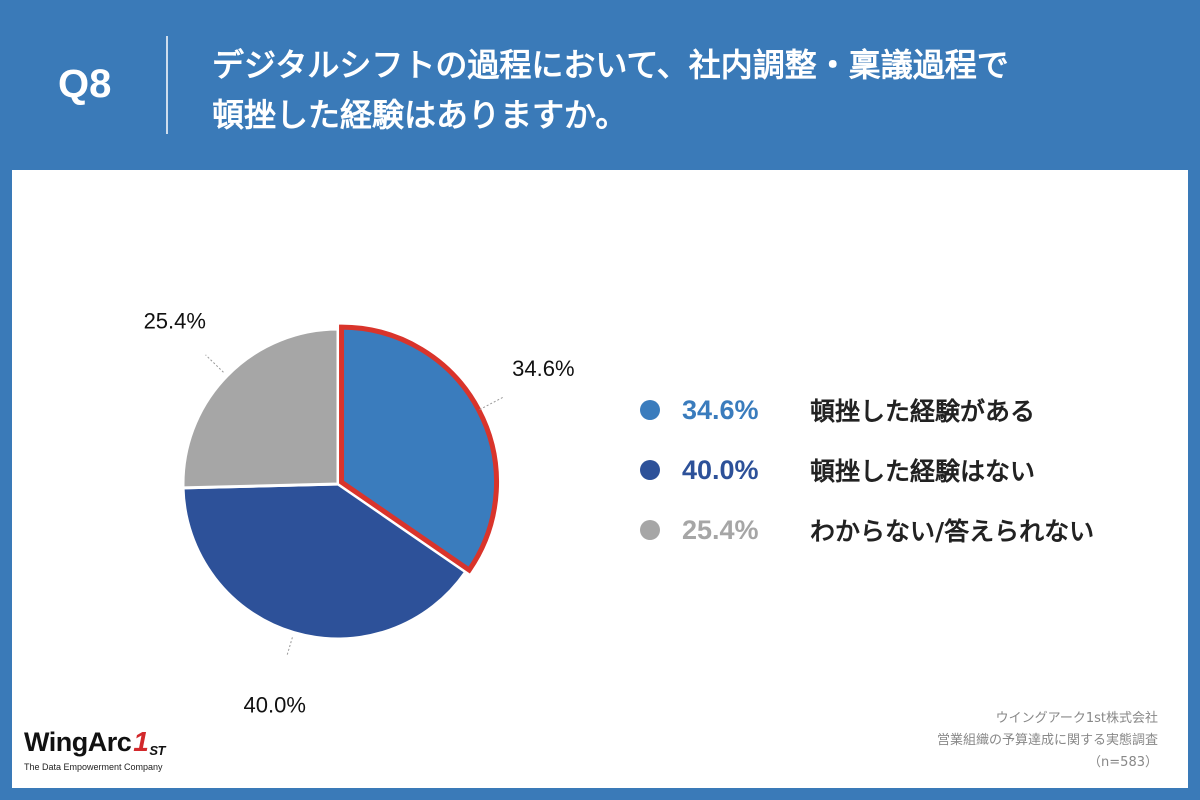 The image size is (1200, 800). I want to click on pie-label-unknown: 25.4%, so click(175, 321).